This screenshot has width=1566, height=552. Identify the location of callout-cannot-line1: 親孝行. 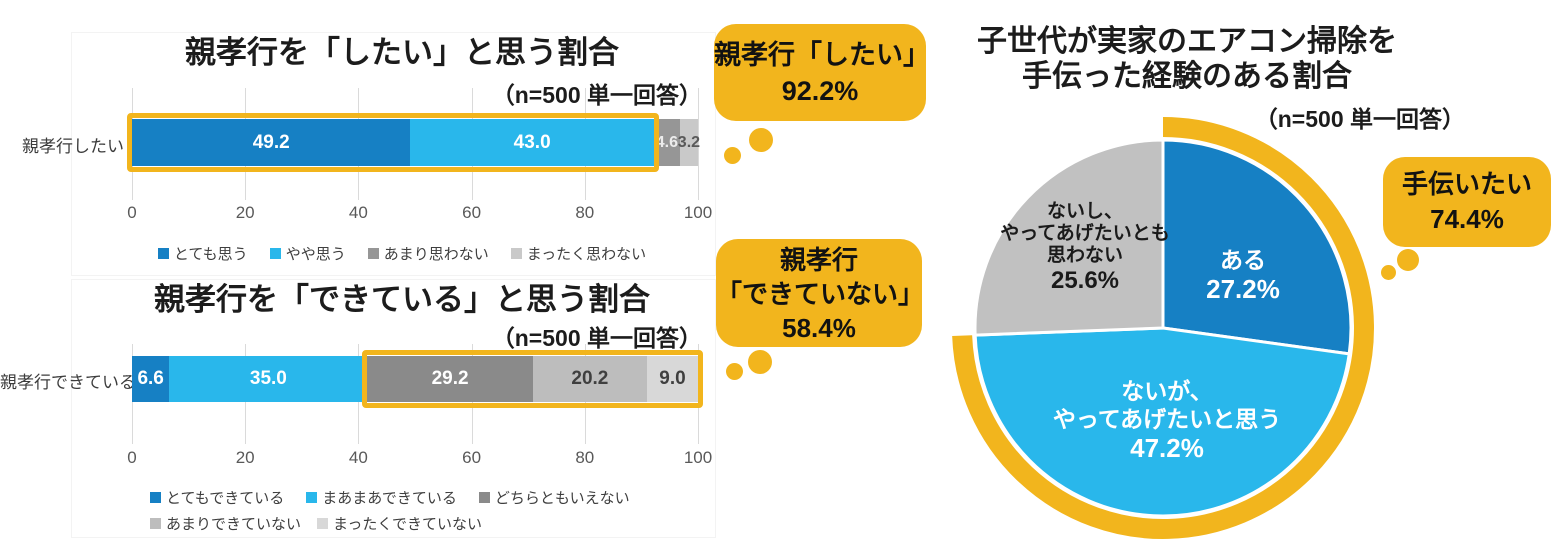
(818, 260).